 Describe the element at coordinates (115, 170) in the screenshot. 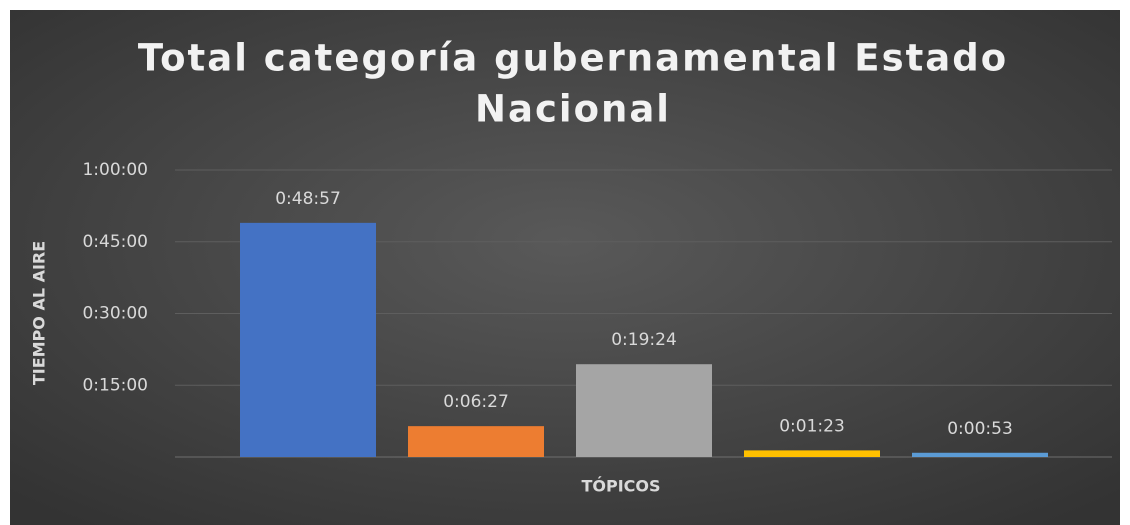

I see `y-tick-label: 1:00:00` at that location.